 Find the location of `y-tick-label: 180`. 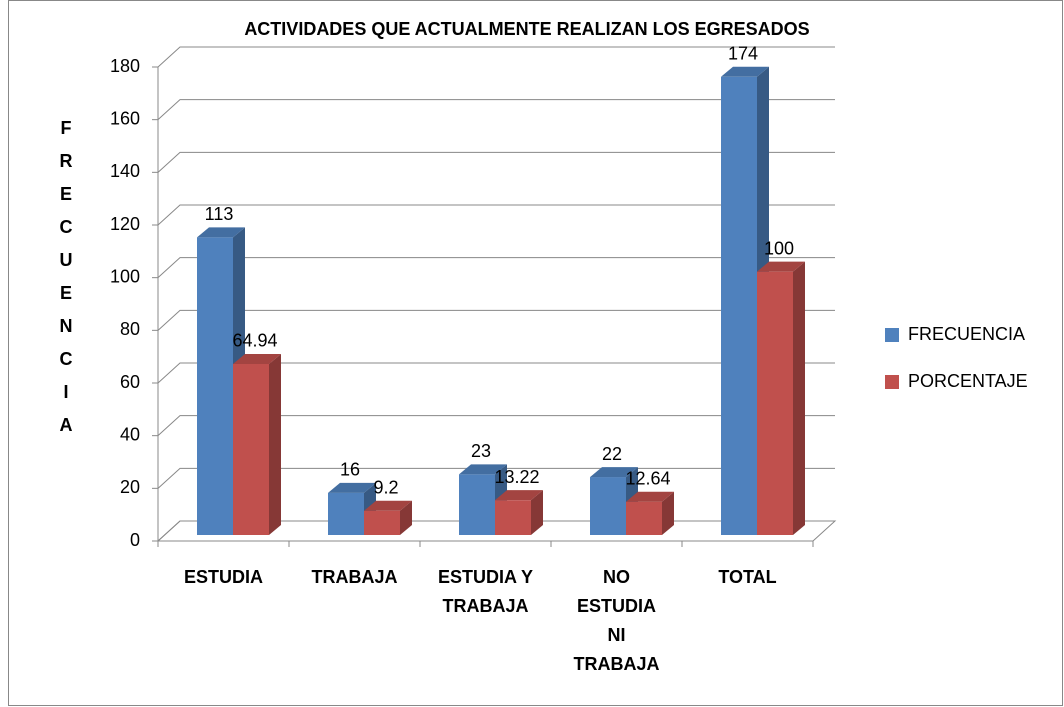

y-tick-label: 180 is located at coordinates (125, 66).